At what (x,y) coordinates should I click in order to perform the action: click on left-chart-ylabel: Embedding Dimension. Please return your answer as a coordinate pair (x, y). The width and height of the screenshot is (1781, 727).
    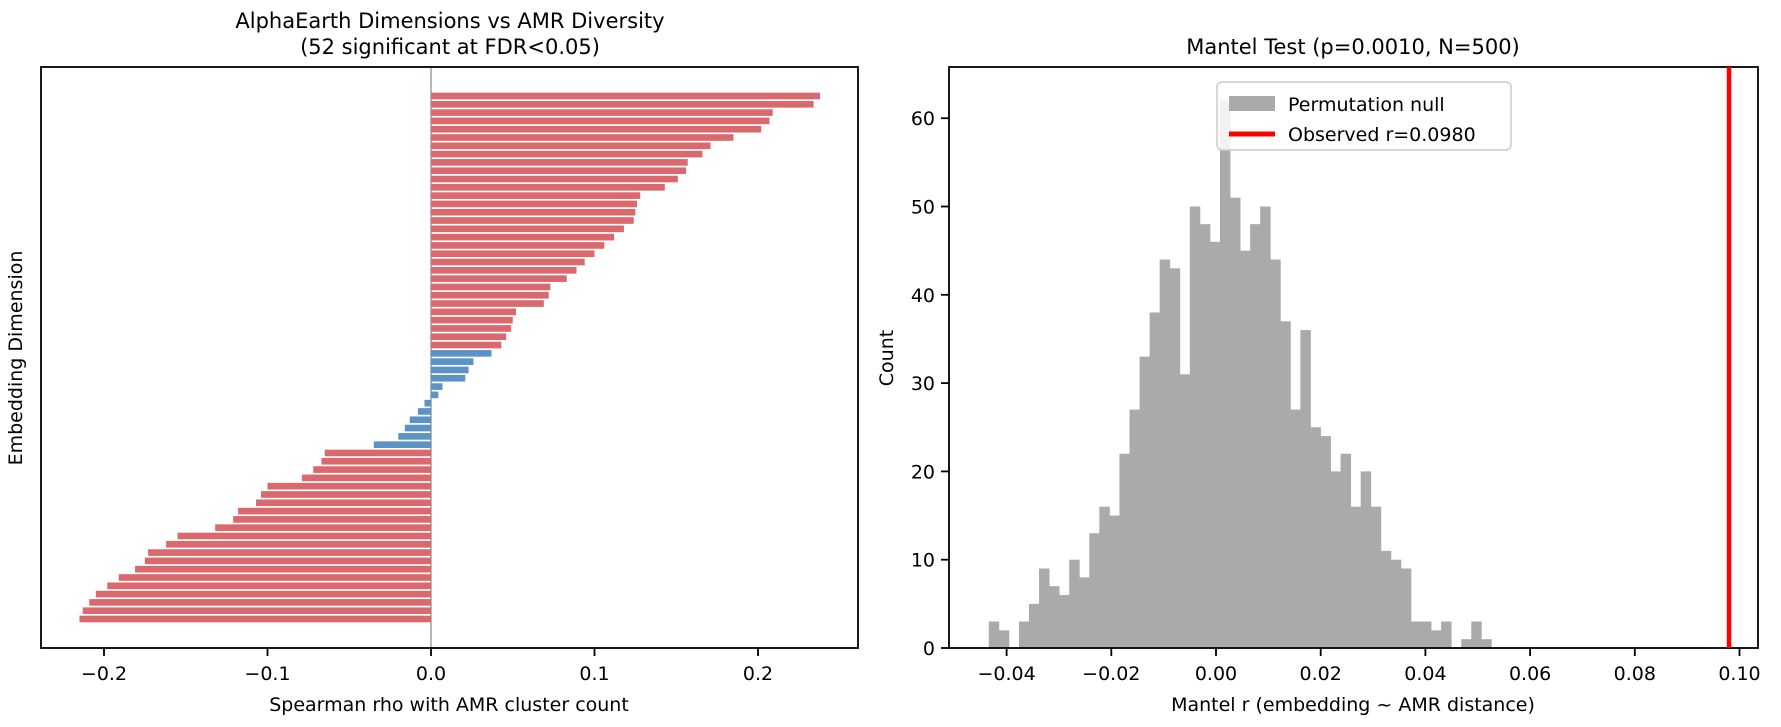
    Looking at the image, I should click on (16, 358).